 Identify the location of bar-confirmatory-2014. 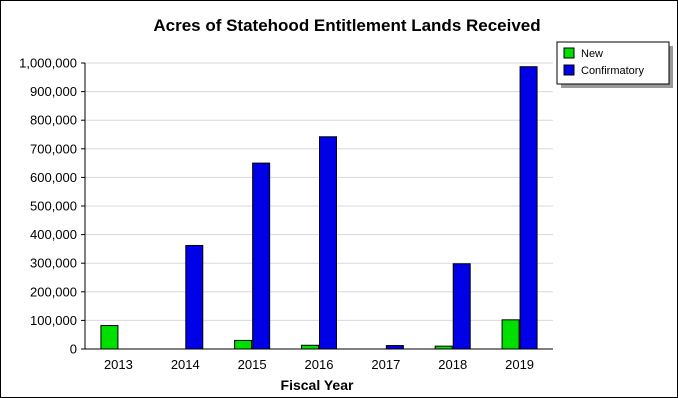
(194, 297).